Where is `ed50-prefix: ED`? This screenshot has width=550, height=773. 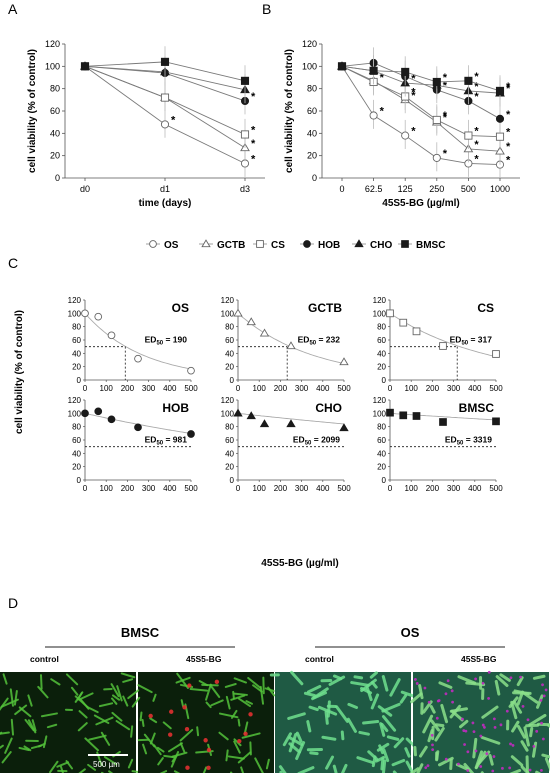 ed50-prefix: ED is located at coordinates (299, 440).